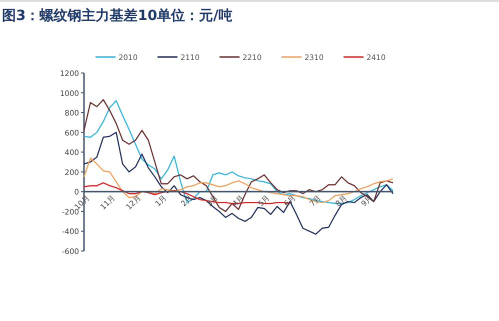 This screenshot has height=321, width=499. What do you see at coordinates (117, 15) in the screenshot?
I see `chart-title: 图3：螺纹钢主力基差10单位：元/吨` at bounding box center [117, 15].